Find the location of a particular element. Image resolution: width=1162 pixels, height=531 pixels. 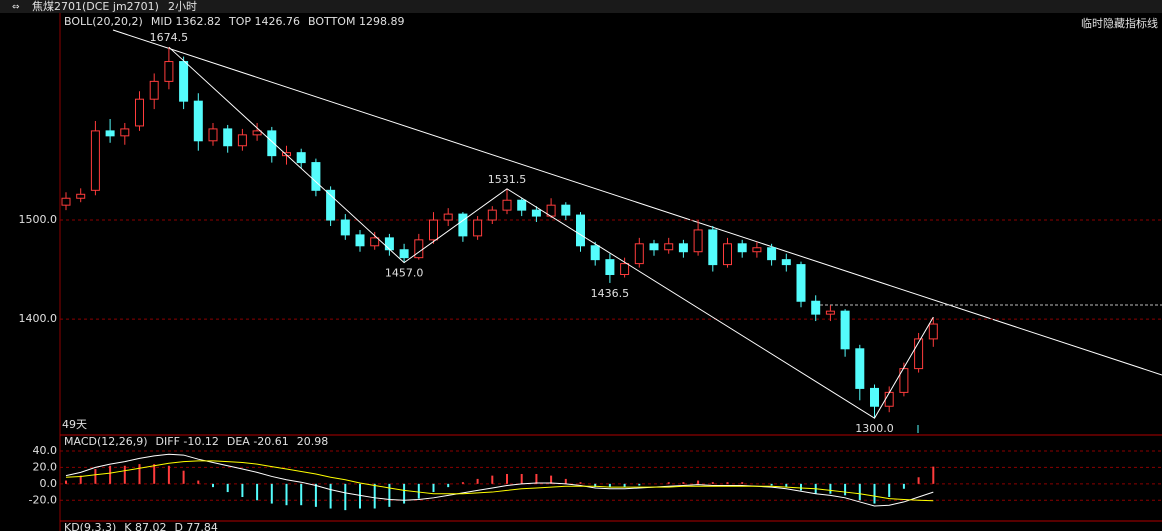

extreme-label: 1674.5 is located at coordinates (169, 37).